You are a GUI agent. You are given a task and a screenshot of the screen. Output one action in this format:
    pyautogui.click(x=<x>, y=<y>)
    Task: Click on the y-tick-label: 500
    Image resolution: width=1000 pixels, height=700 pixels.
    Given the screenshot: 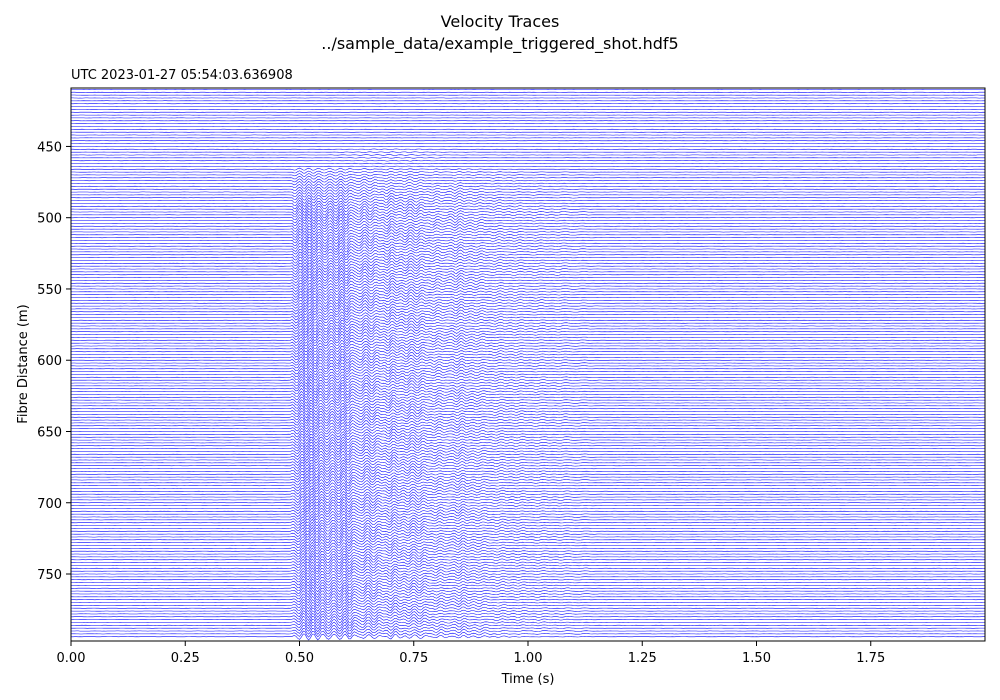 What is the action you would take?
    pyautogui.click(x=49, y=219)
    